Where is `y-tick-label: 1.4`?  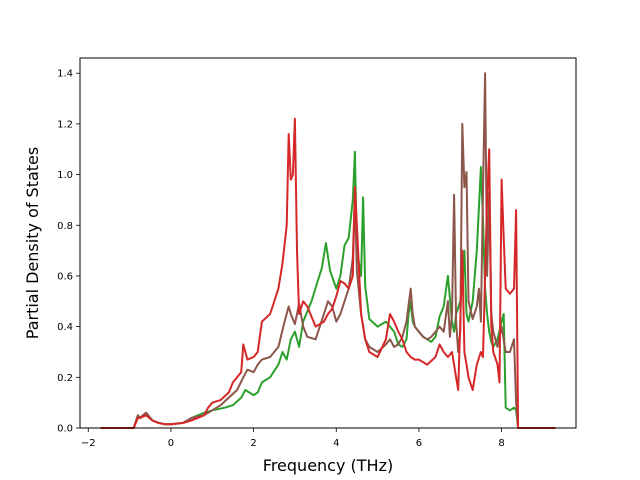
y-tick-label: 1.4 is located at coordinates (65, 74).